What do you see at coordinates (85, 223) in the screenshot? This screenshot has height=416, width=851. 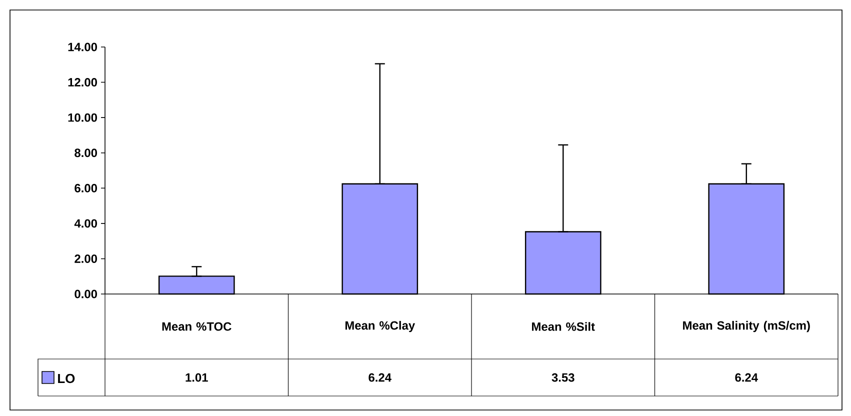 I see `y-tick-label: 4.00` at bounding box center [85, 223].